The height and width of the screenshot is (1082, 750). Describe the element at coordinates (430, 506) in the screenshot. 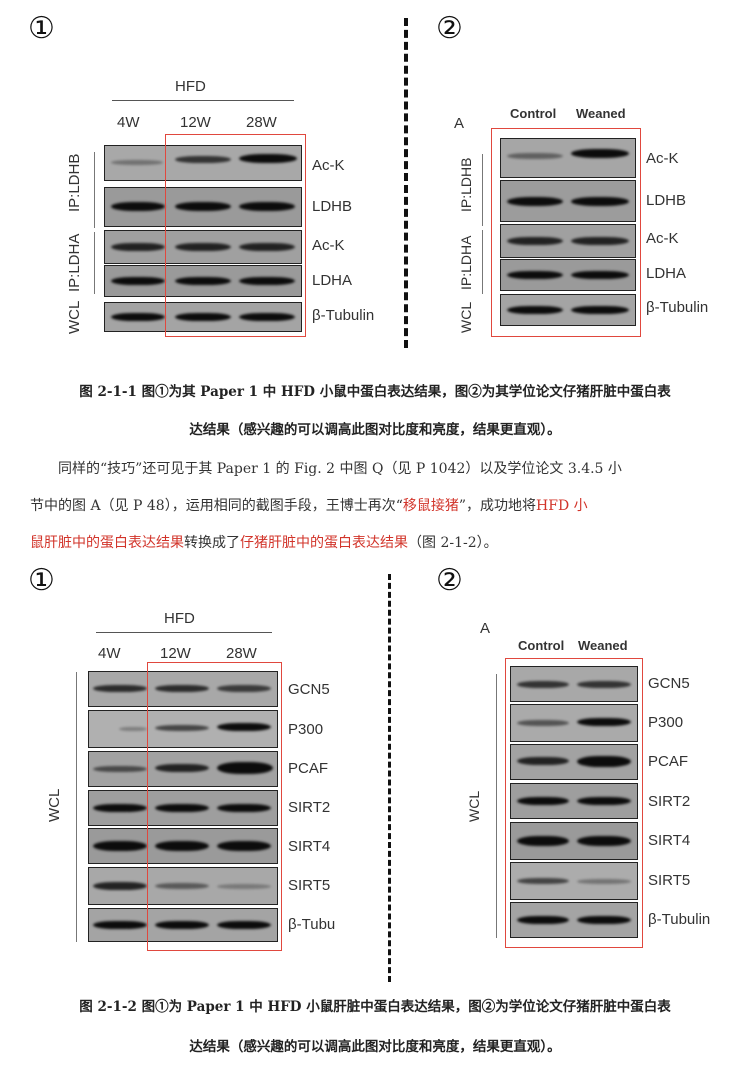

I see `text-run-red: 移鼠接猪` at that location.